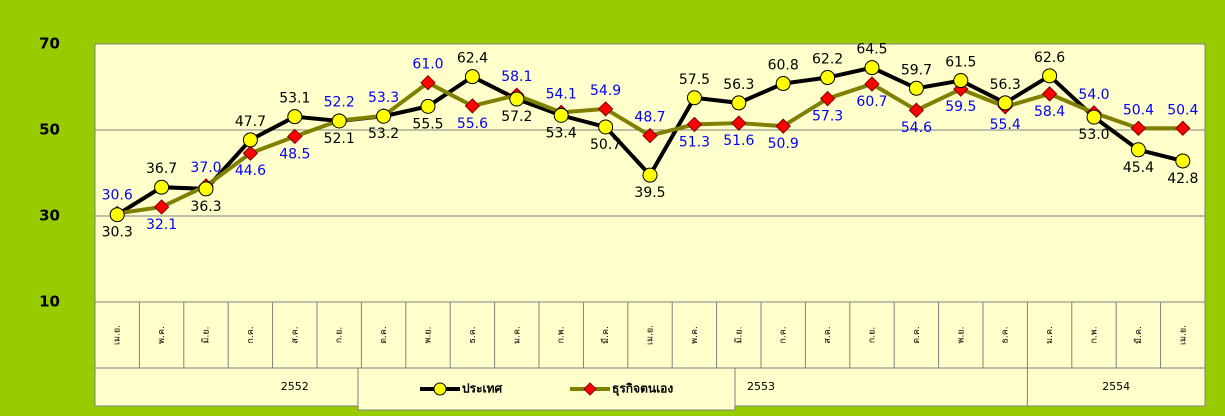  I want to click on data-label: 54.1, so click(561, 94).